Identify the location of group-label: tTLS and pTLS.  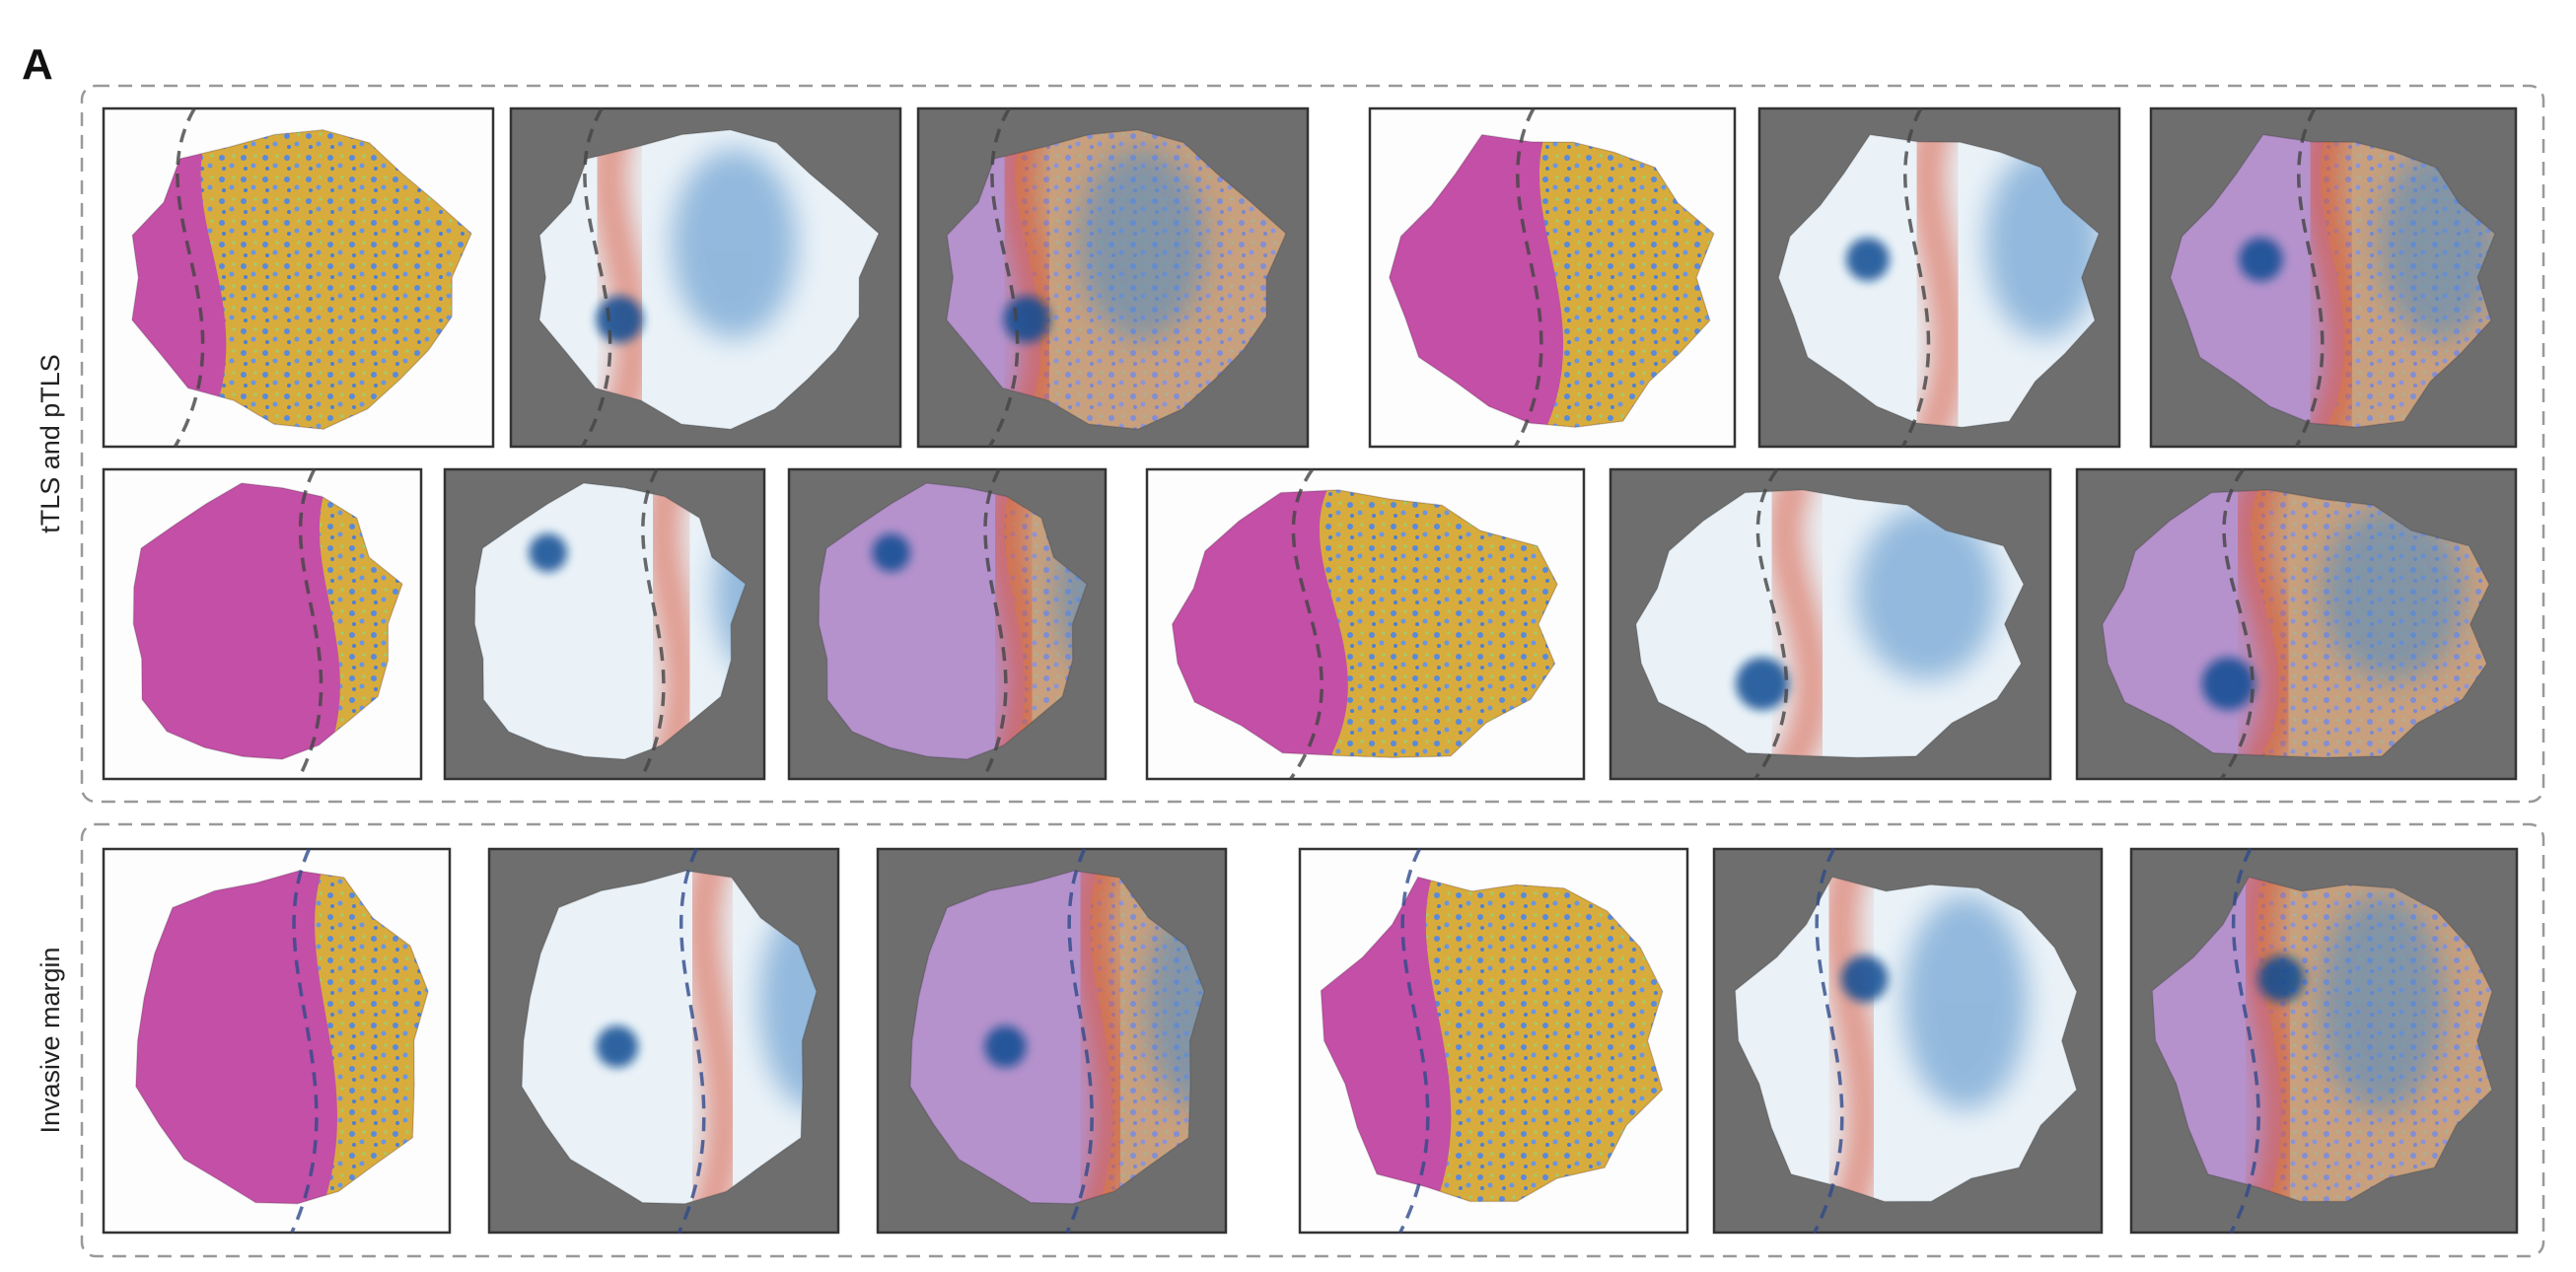
(50, 443).